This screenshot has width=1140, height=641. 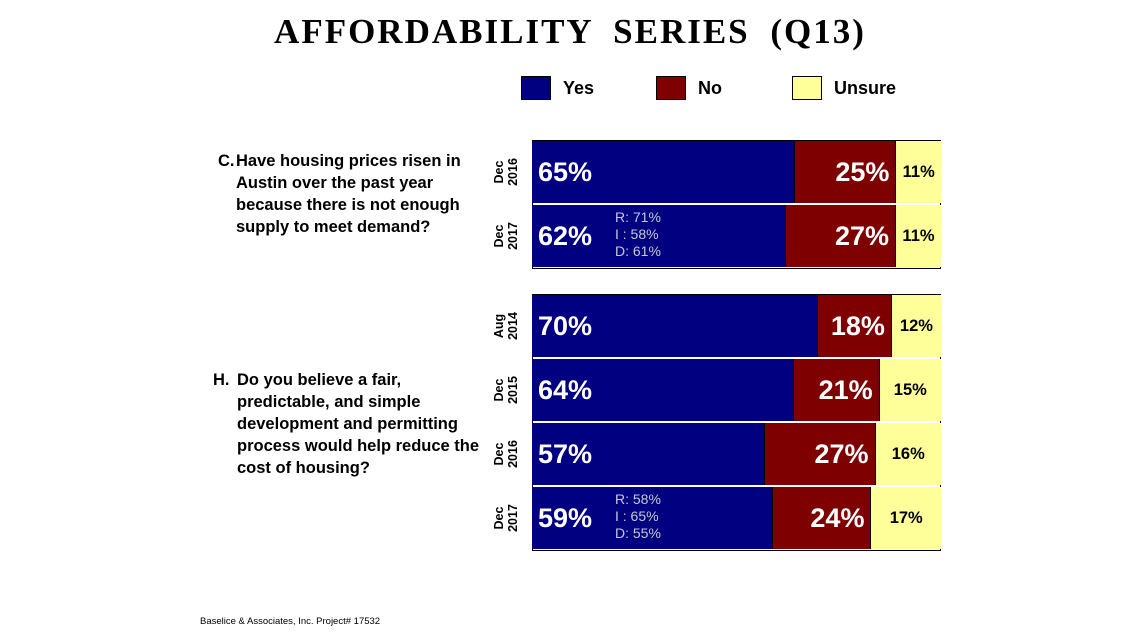 I want to click on party-breakdown-line: D: 55%, so click(x=638, y=533).